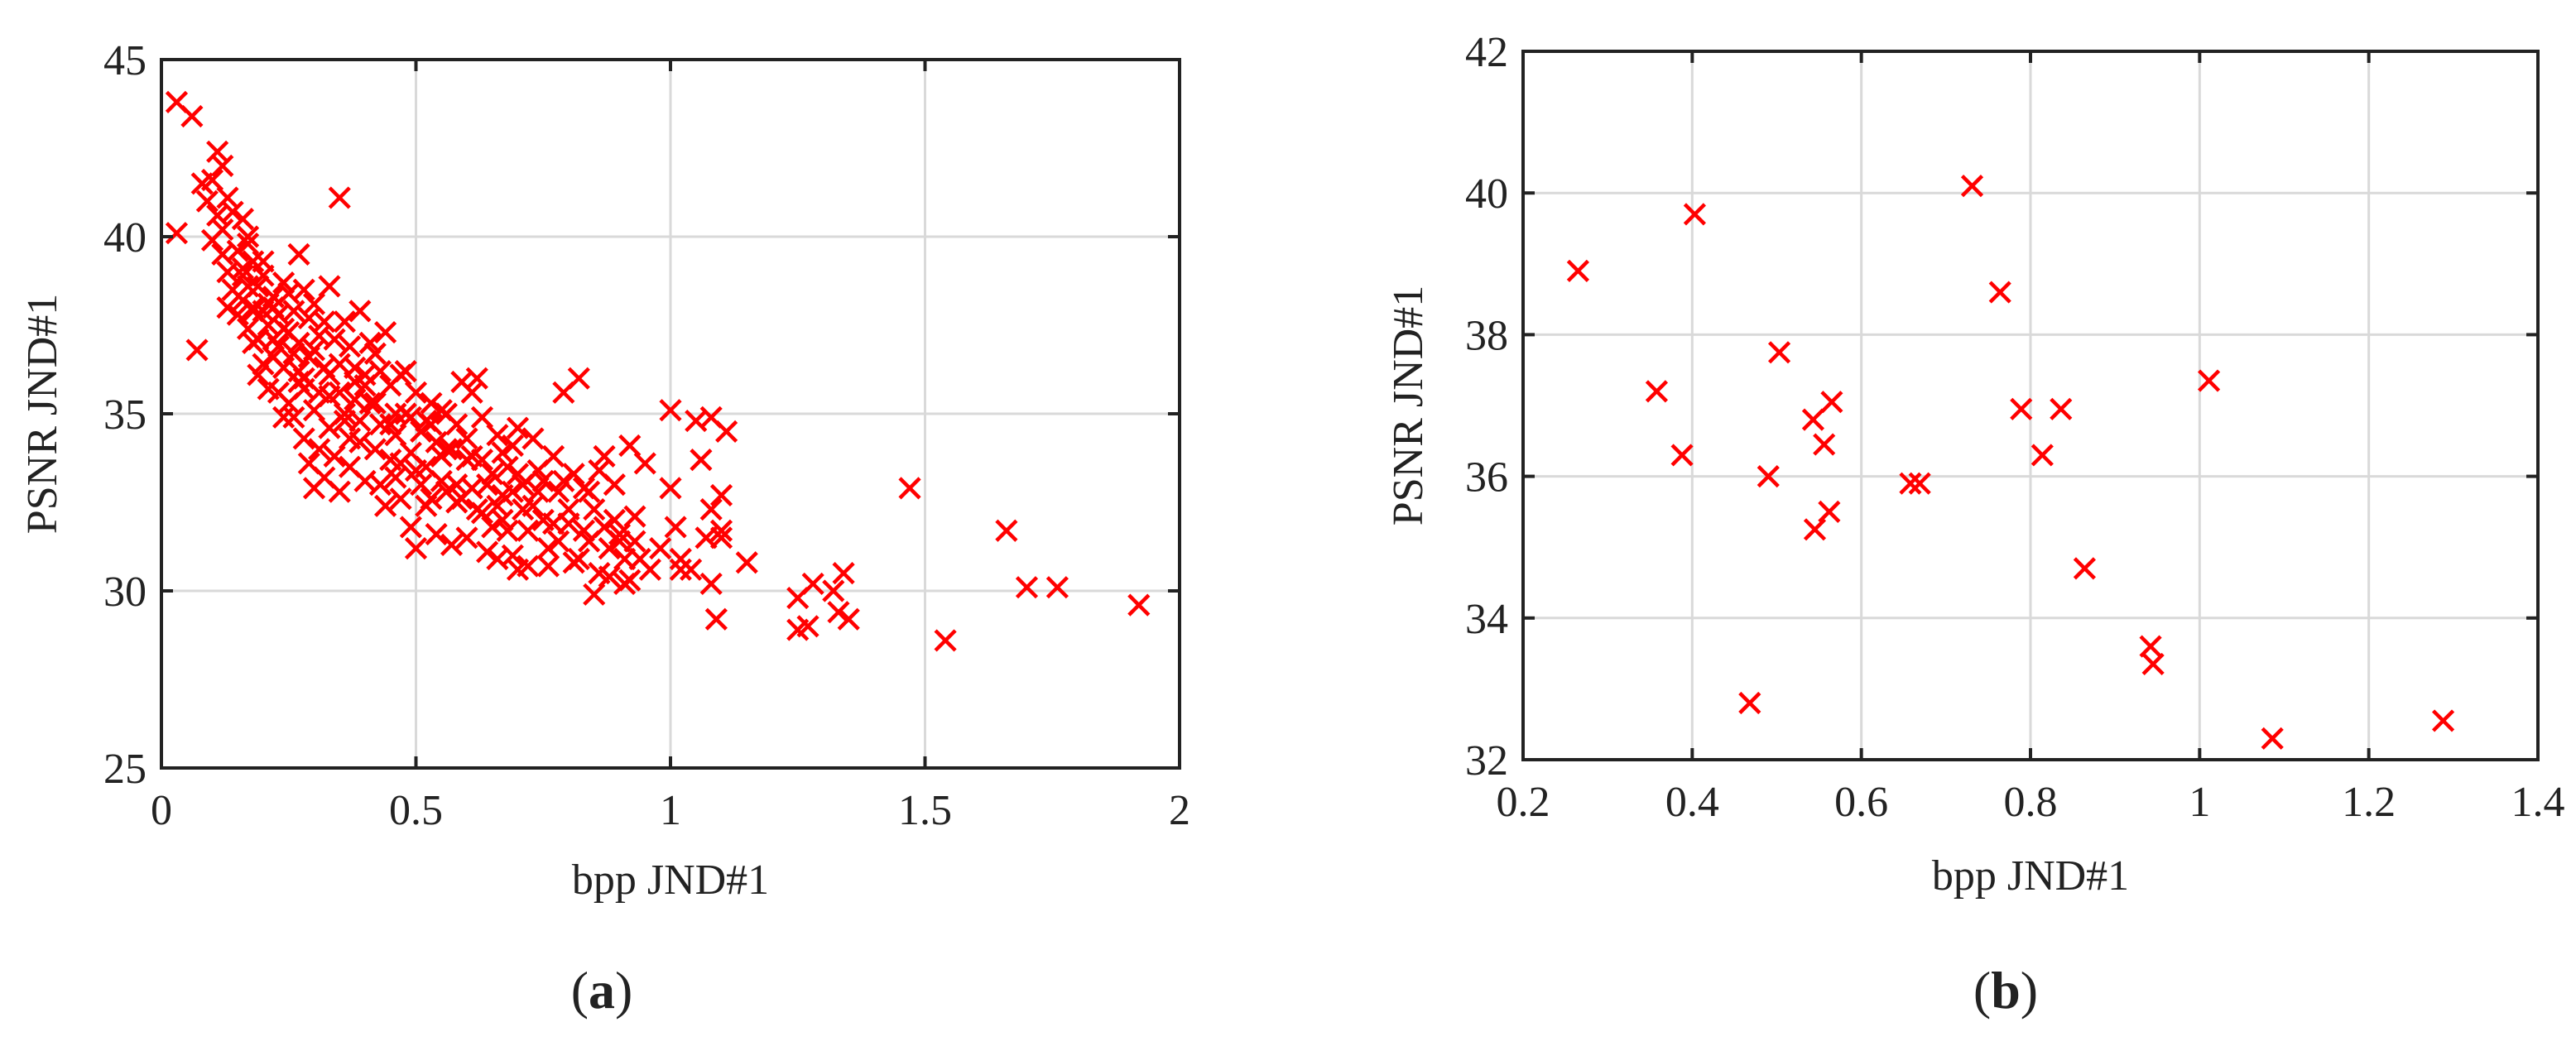 This screenshot has height=1051, width=2576. What do you see at coordinates (1486, 478) in the screenshot?
I see `y-tick-label: 36` at bounding box center [1486, 478].